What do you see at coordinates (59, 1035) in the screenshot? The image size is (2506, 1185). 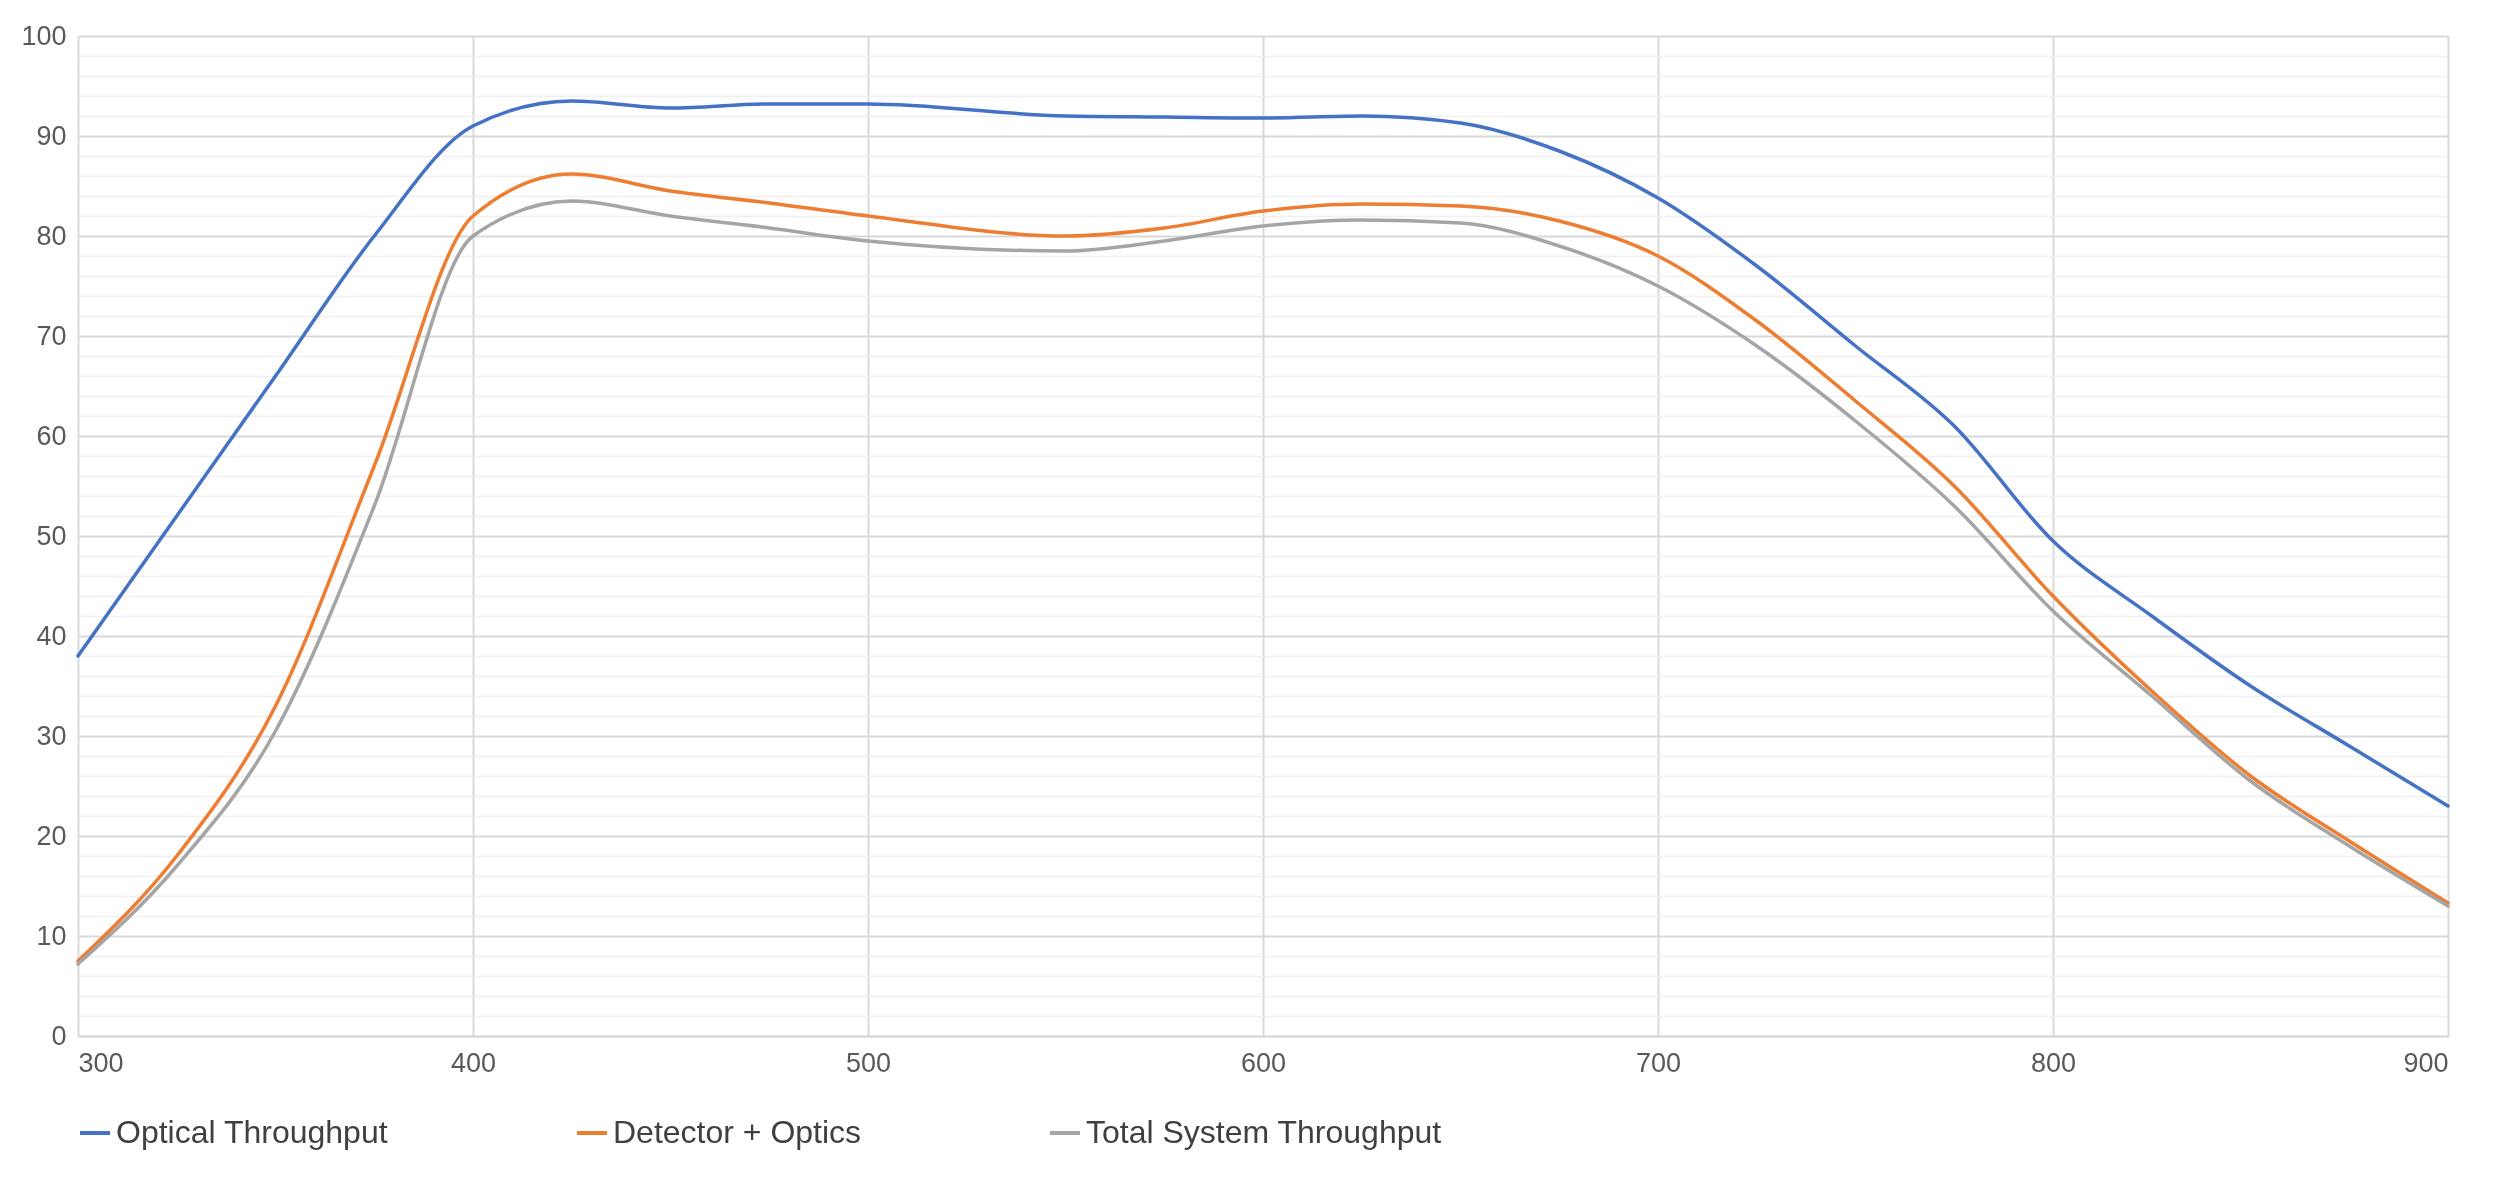 I see `y-tick-label: 0` at bounding box center [59, 1035].